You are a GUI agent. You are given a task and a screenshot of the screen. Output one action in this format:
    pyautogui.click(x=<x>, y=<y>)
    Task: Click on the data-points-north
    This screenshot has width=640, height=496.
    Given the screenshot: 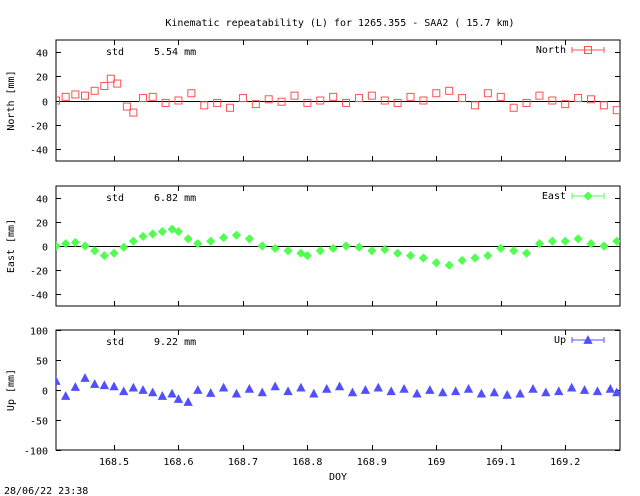 What is the action you would take?
    pyautogui.click(x=338, y=95)
    